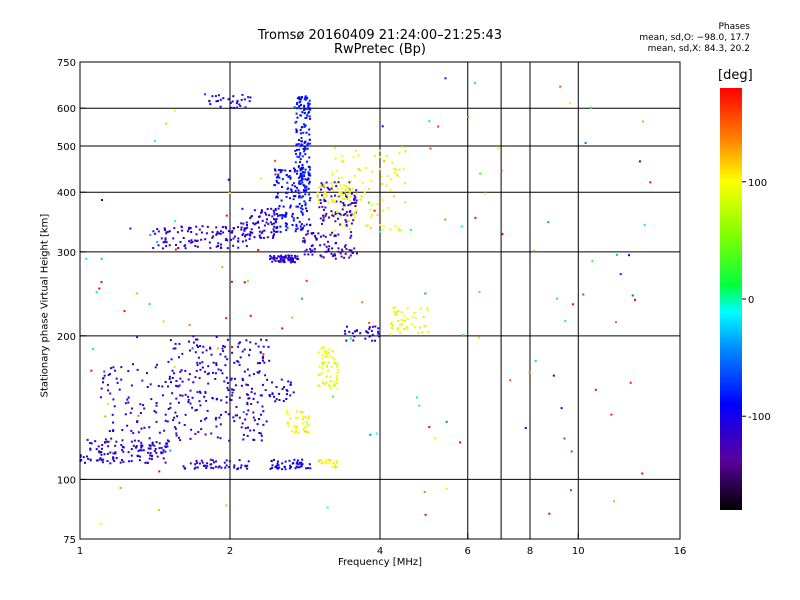 The image size is (800, 600). What do you see at coordinates (380, 562) in the screenshot?
I see `x-axis-label: Frequency [MHz]` at bounding box center [380, 562].